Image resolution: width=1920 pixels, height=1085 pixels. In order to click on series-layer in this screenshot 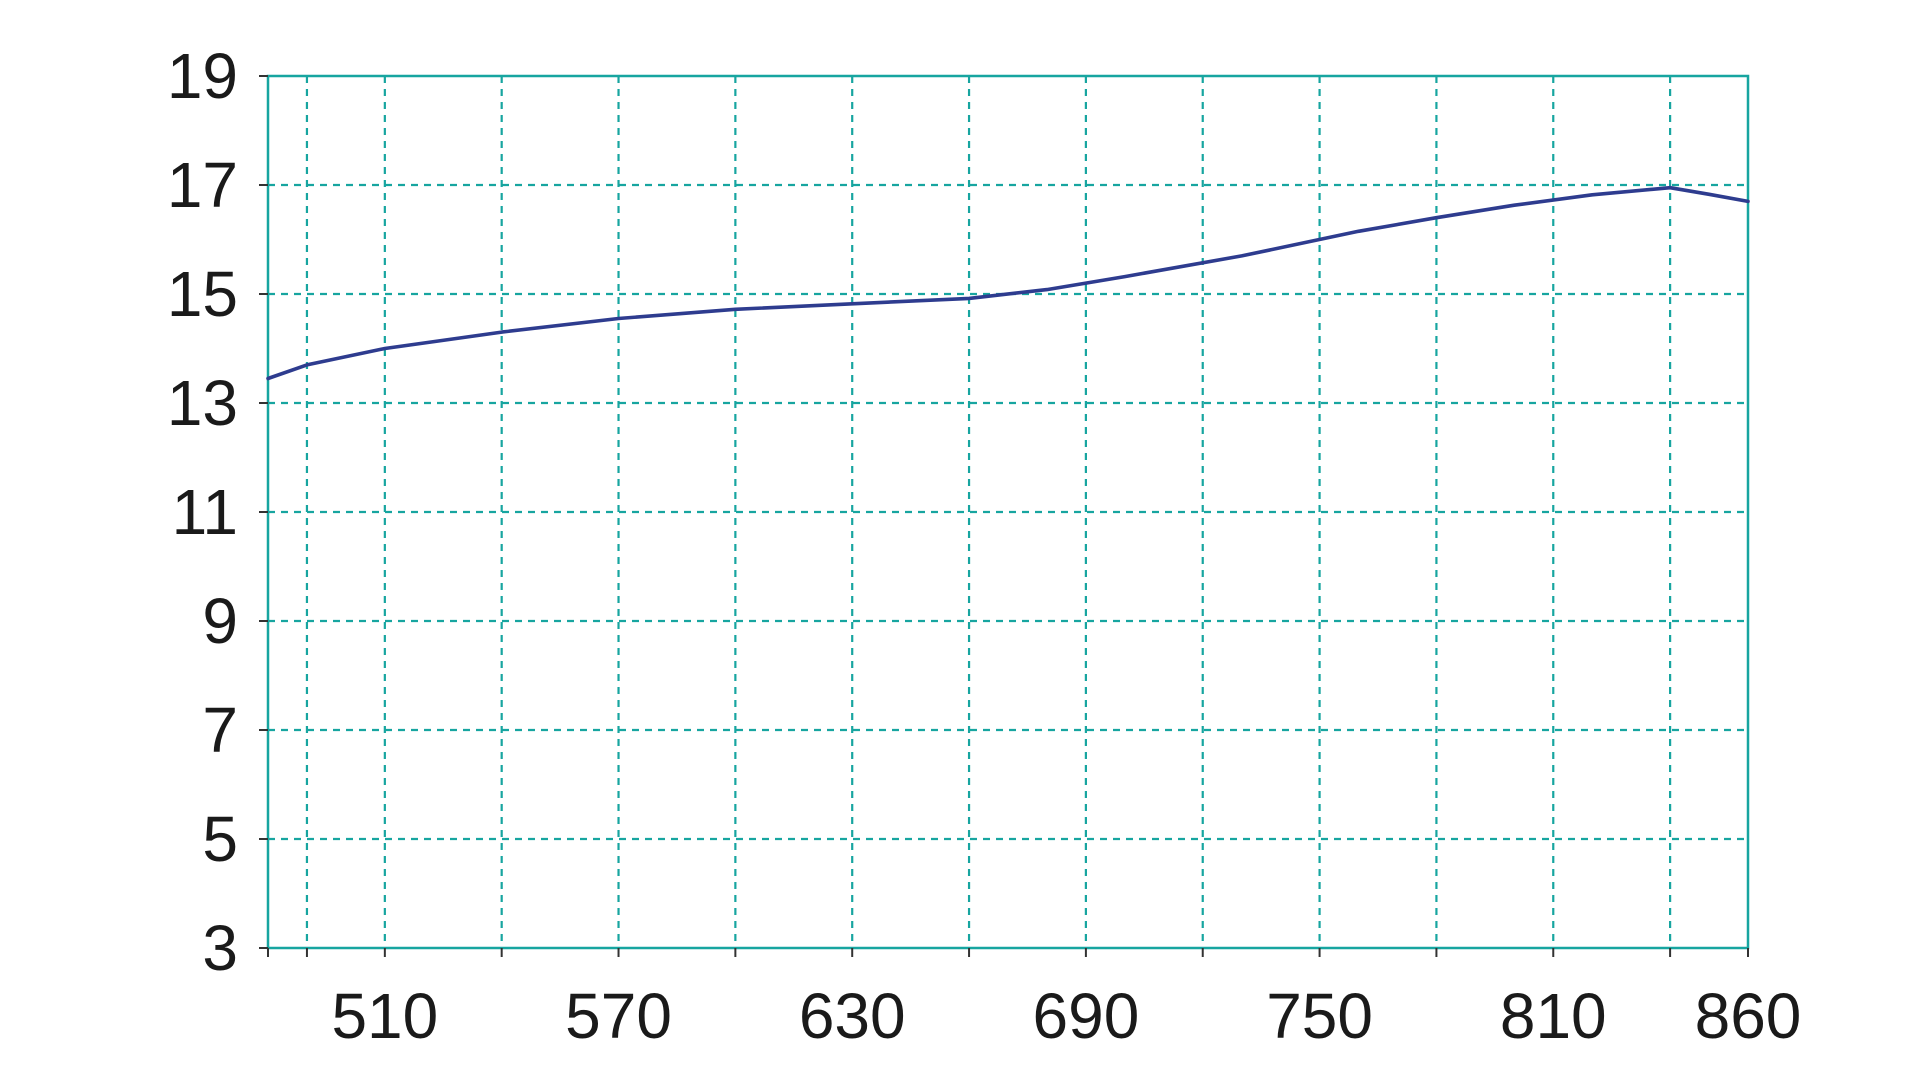, I will do `click(1008, 283)`.